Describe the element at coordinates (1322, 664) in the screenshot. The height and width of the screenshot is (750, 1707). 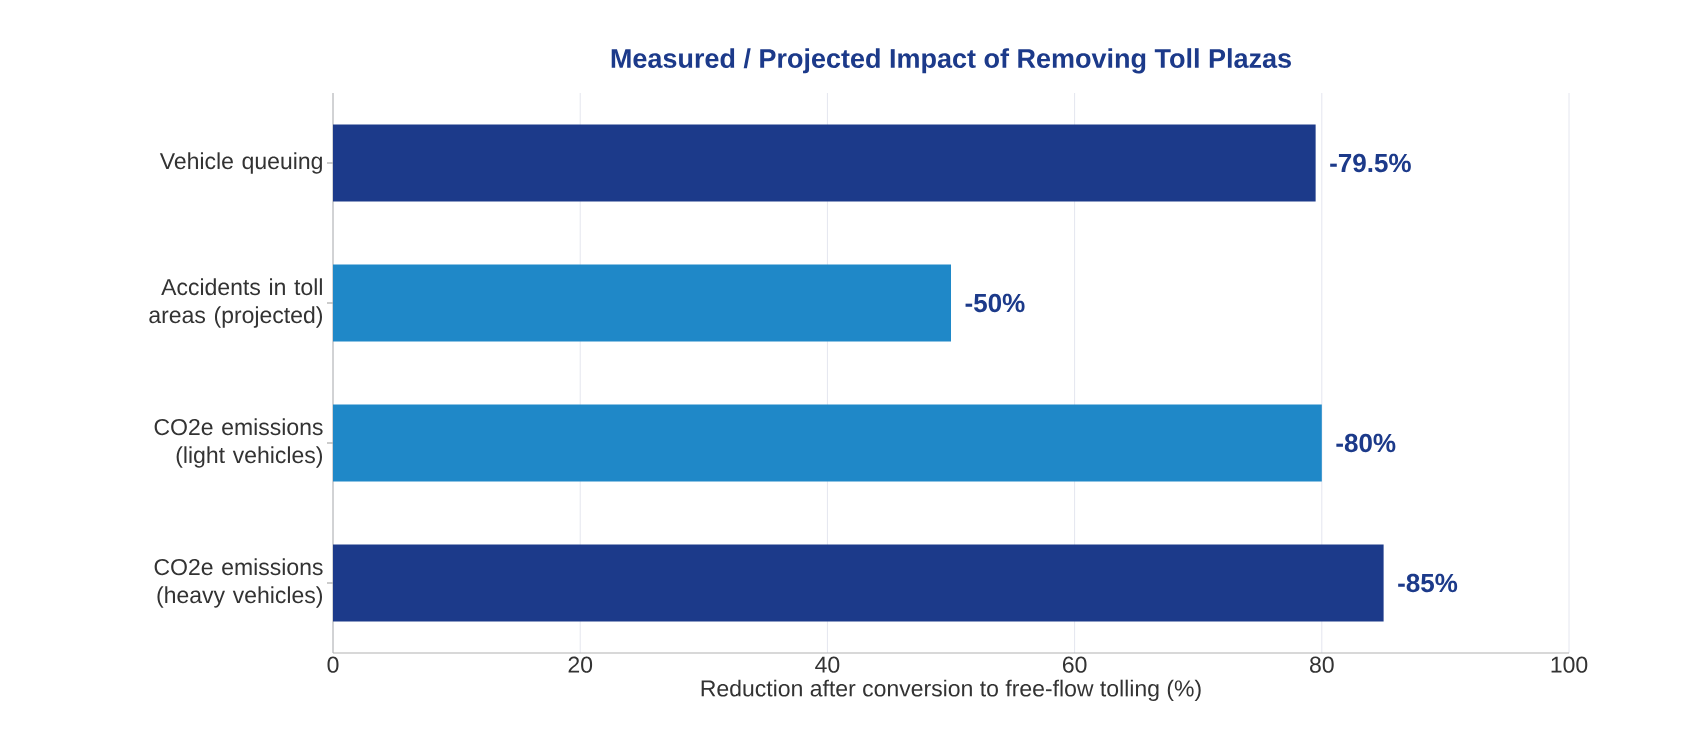
I see `x-tick-label: 80` at that location.